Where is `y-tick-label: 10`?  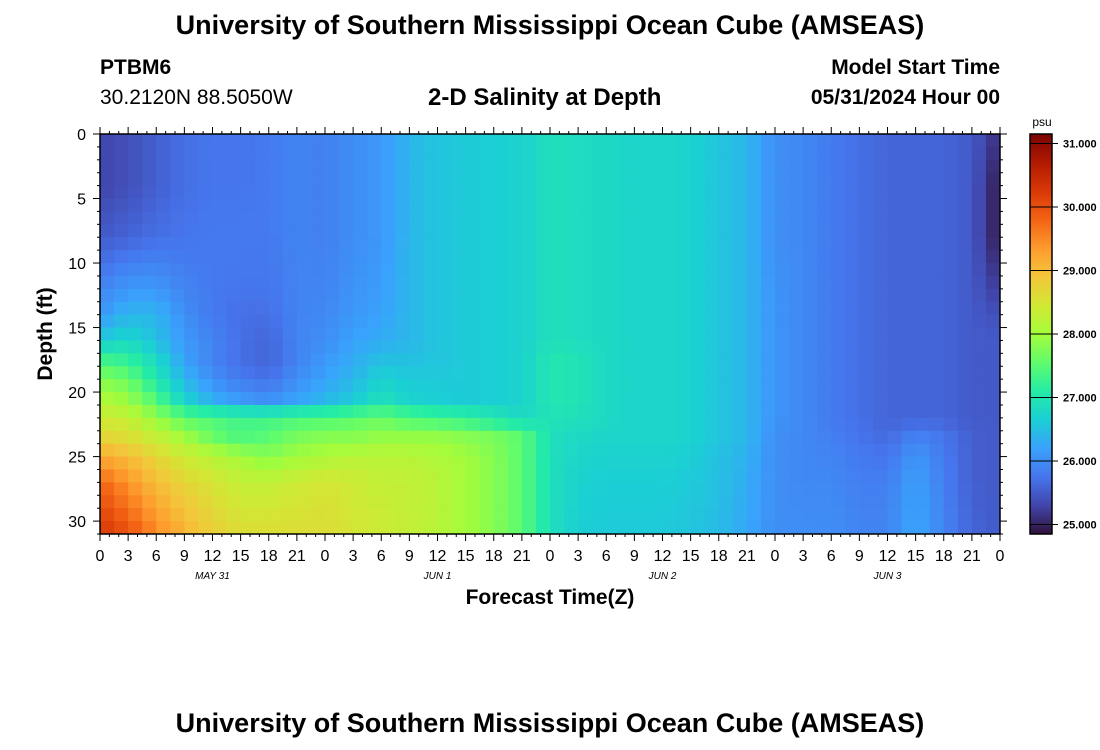
y-tick-label: 10 is located at coordinates (77, 264).